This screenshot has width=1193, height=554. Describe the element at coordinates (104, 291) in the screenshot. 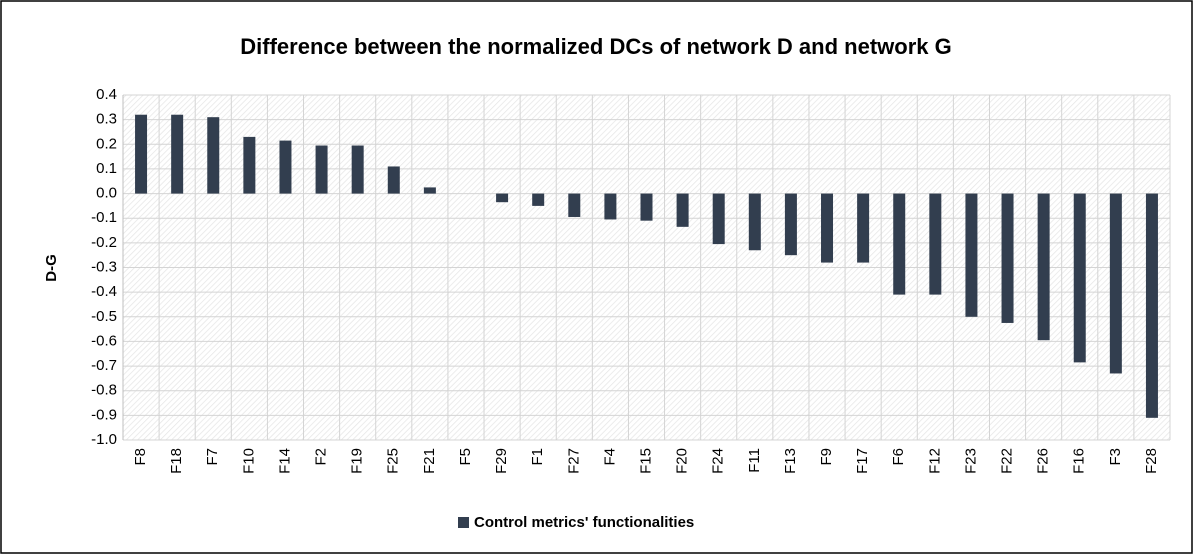

I see `y-tick-label: -0.4` at that location.